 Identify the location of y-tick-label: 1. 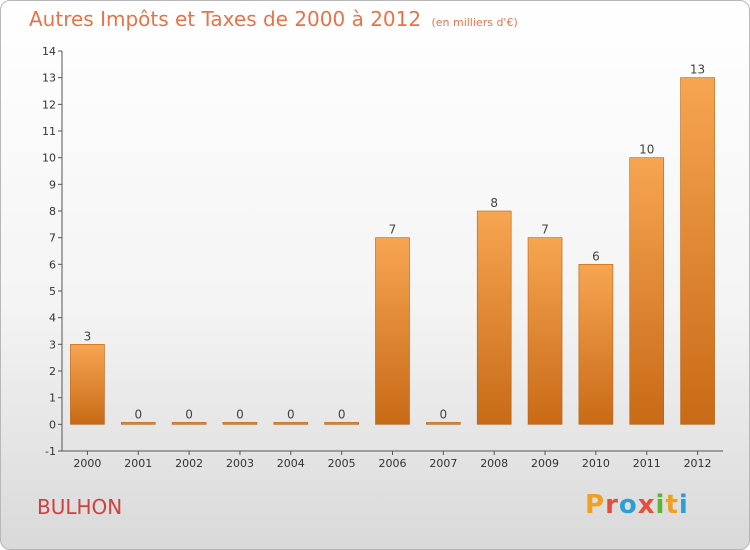
(52, 398).